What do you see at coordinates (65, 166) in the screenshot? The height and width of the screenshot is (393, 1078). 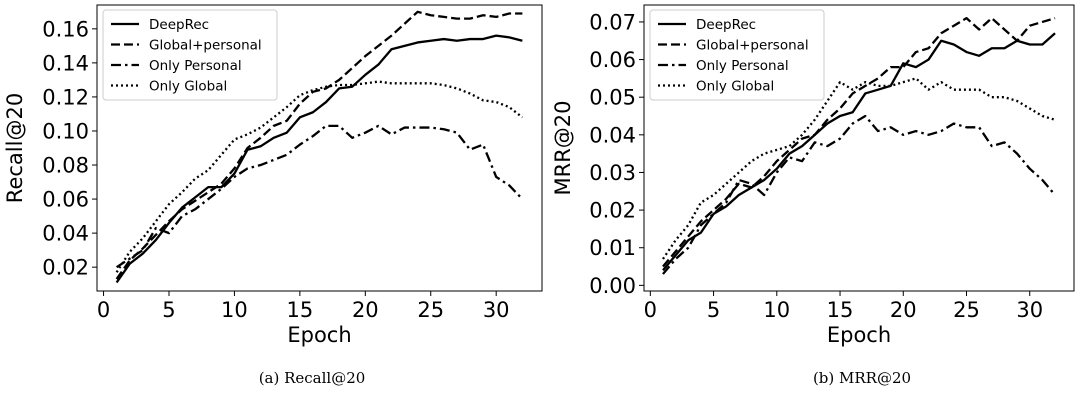 I see `y-tick-label: 0.08` at bounding box center [65, 166].